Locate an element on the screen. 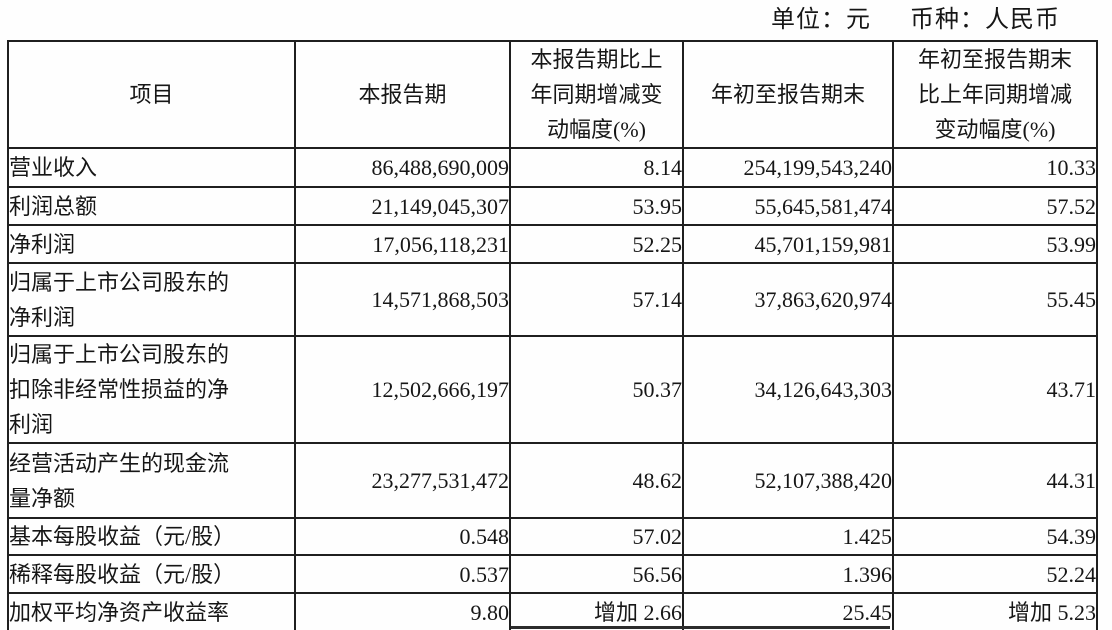 The width and height of the screenshot is (1112, 630). cell-item: 加权平均净资产收益率 is located at coordinates (151, 611).